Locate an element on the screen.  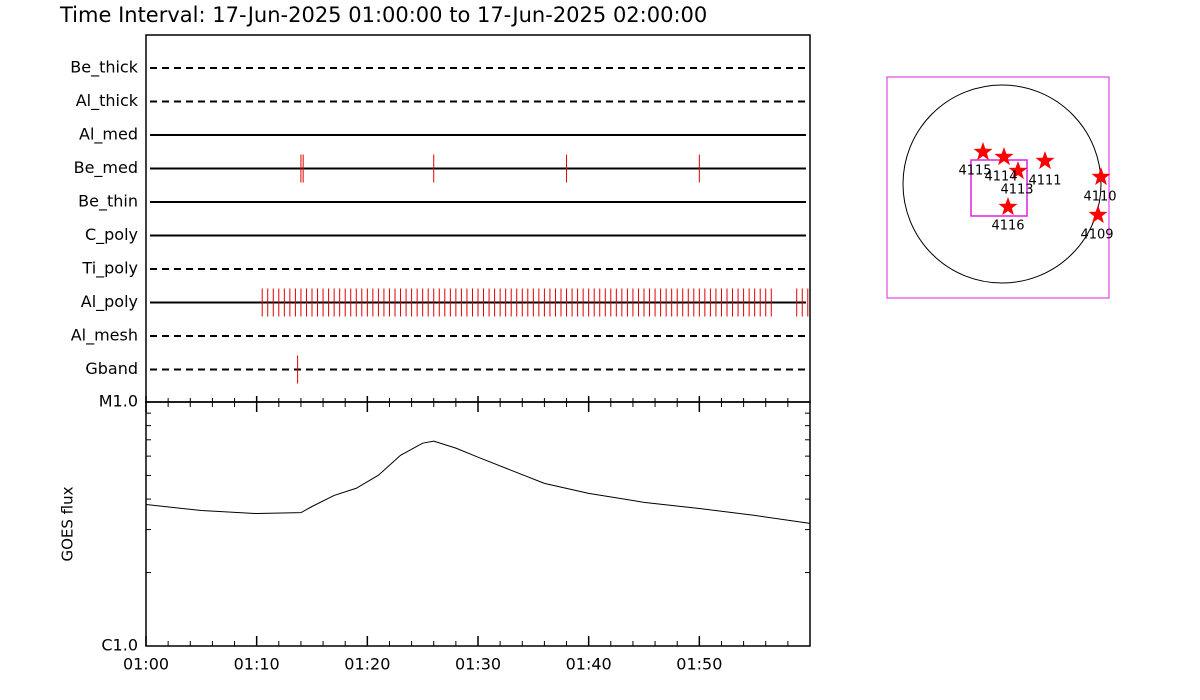
fov-box is located at coordinates (999, 188).